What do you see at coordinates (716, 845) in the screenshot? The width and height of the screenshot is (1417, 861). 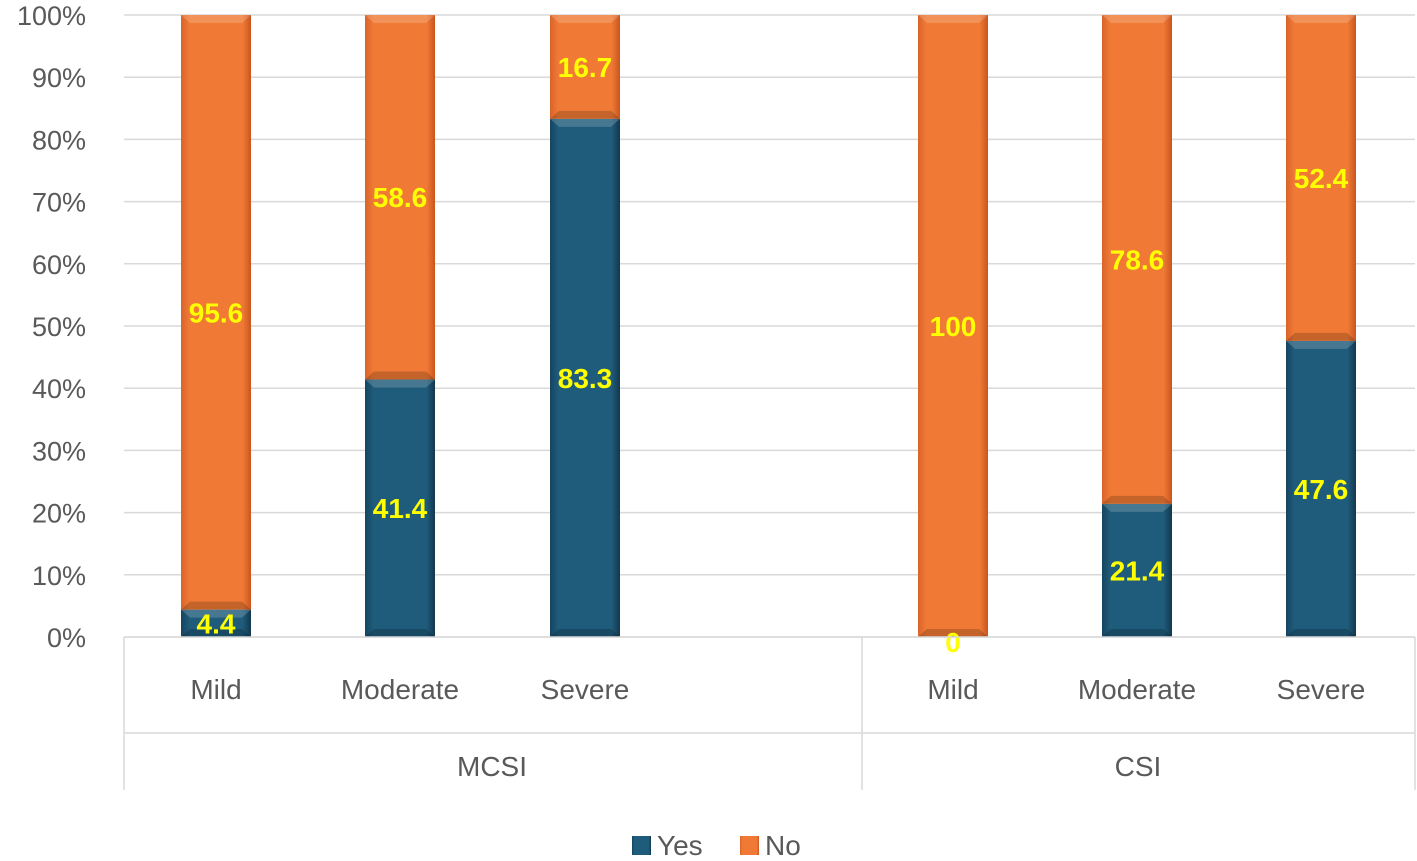 I see `legend: Yes No` at bounding box center [716, 845].